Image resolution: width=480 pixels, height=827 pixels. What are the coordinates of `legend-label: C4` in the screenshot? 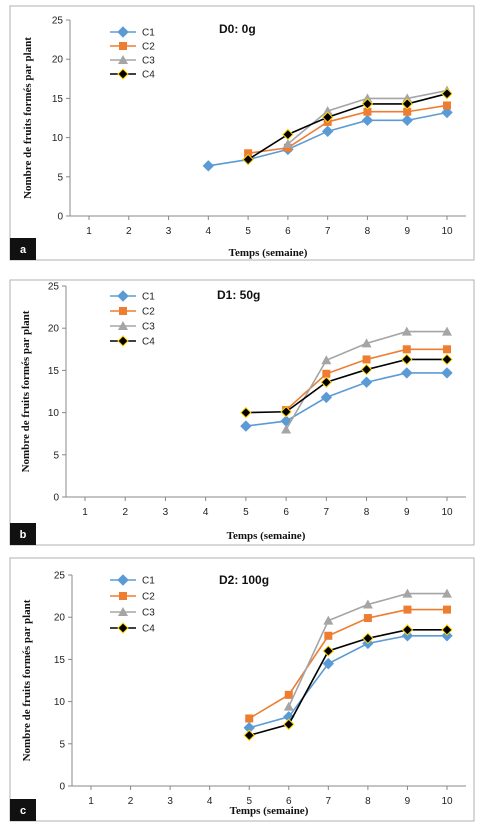 It's located at (148, 342).